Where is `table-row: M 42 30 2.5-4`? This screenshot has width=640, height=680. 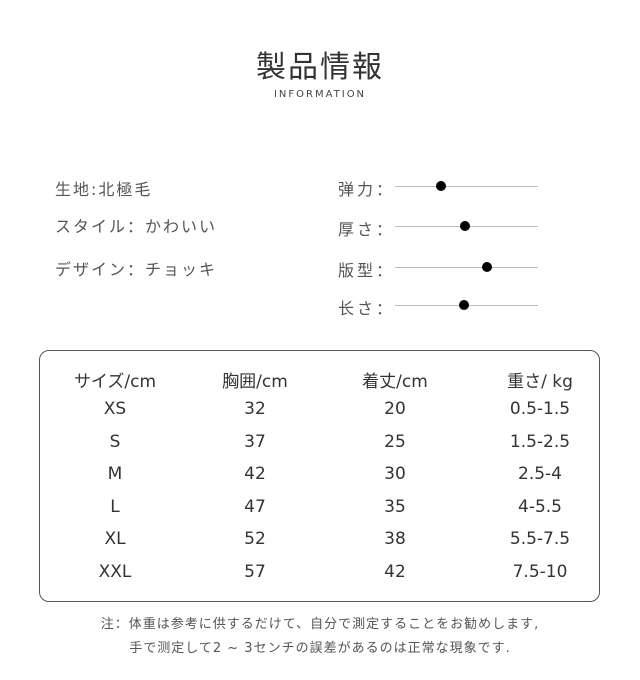
table-row: M 42 30 2.5-4 is located at coordinates (319, 477).